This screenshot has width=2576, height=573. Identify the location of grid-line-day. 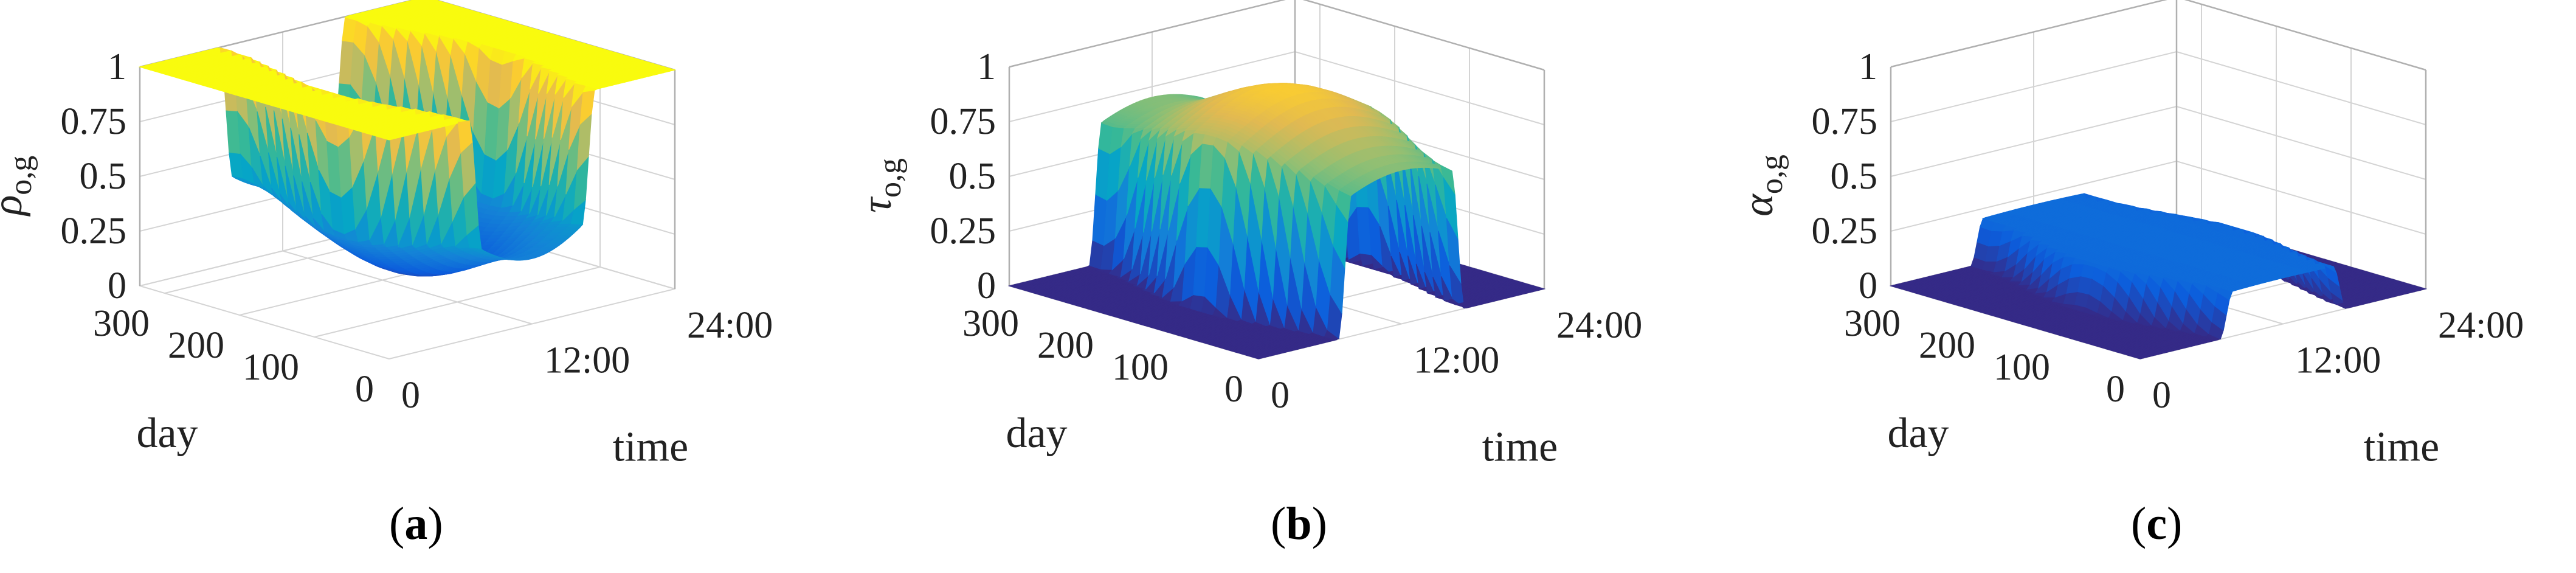
(457, 193).